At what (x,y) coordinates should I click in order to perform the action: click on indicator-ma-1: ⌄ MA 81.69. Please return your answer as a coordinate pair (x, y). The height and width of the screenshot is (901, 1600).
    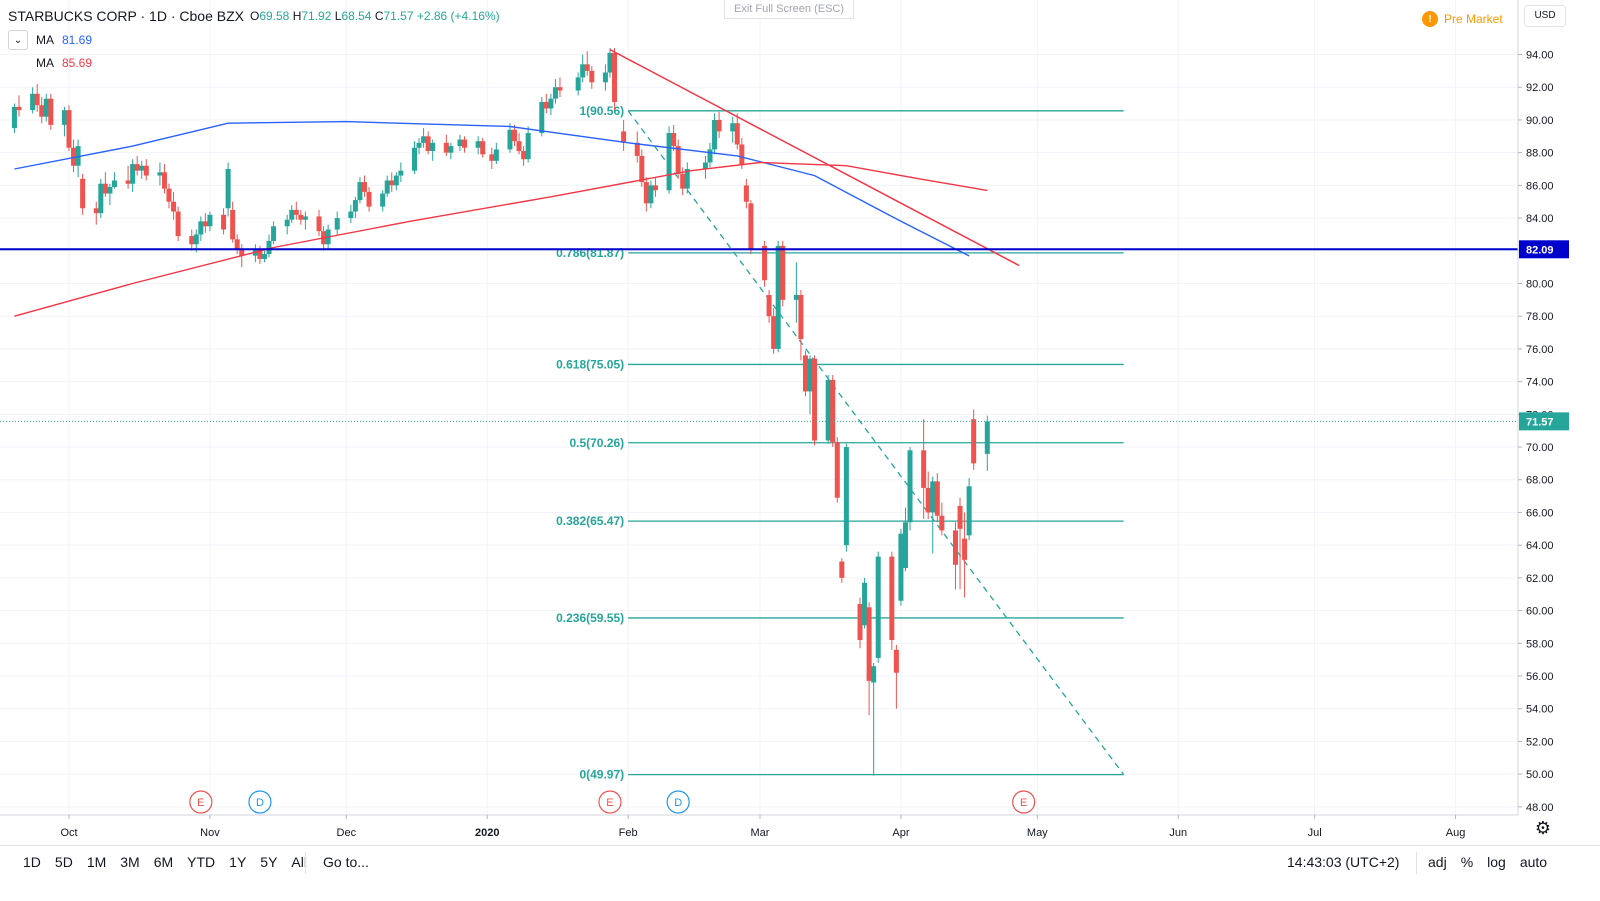
    Looking at the image, I should click on (254, 40).